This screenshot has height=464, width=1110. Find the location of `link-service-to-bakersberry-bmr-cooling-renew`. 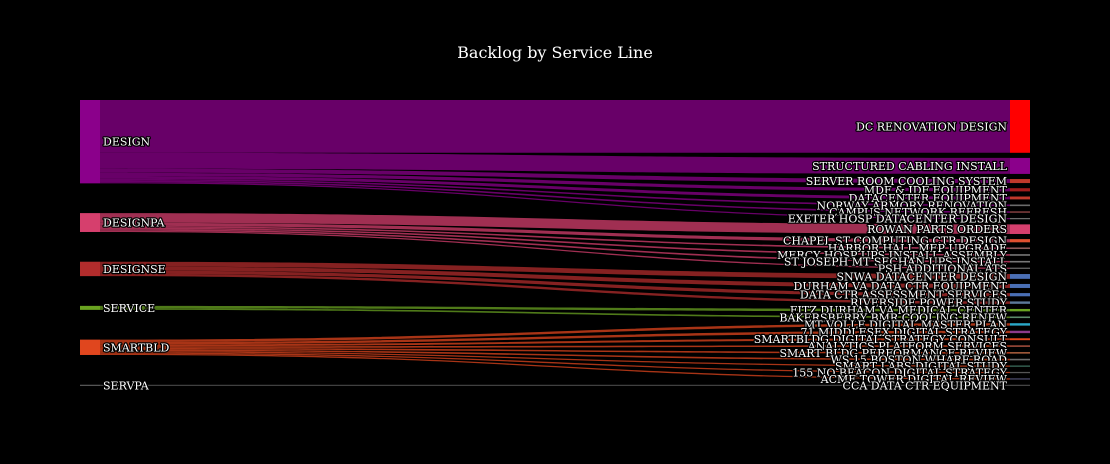

link-service-to-bakersberry-bmr-cooling-renew is located at coordinates (555, 313).